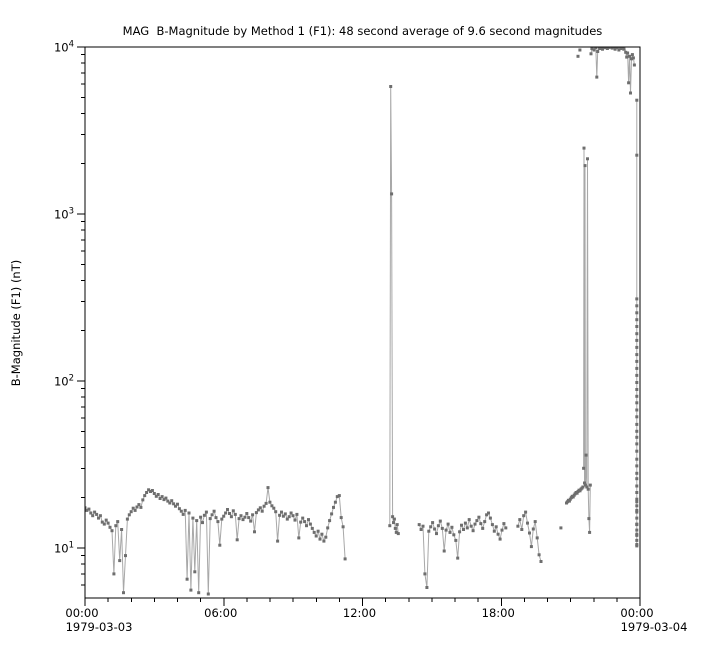 The height and width of the screenshot is (656, 724). Describe the element at coordinates (529, 536) in the screenshot. I see `series-evening-cluster` at that location.